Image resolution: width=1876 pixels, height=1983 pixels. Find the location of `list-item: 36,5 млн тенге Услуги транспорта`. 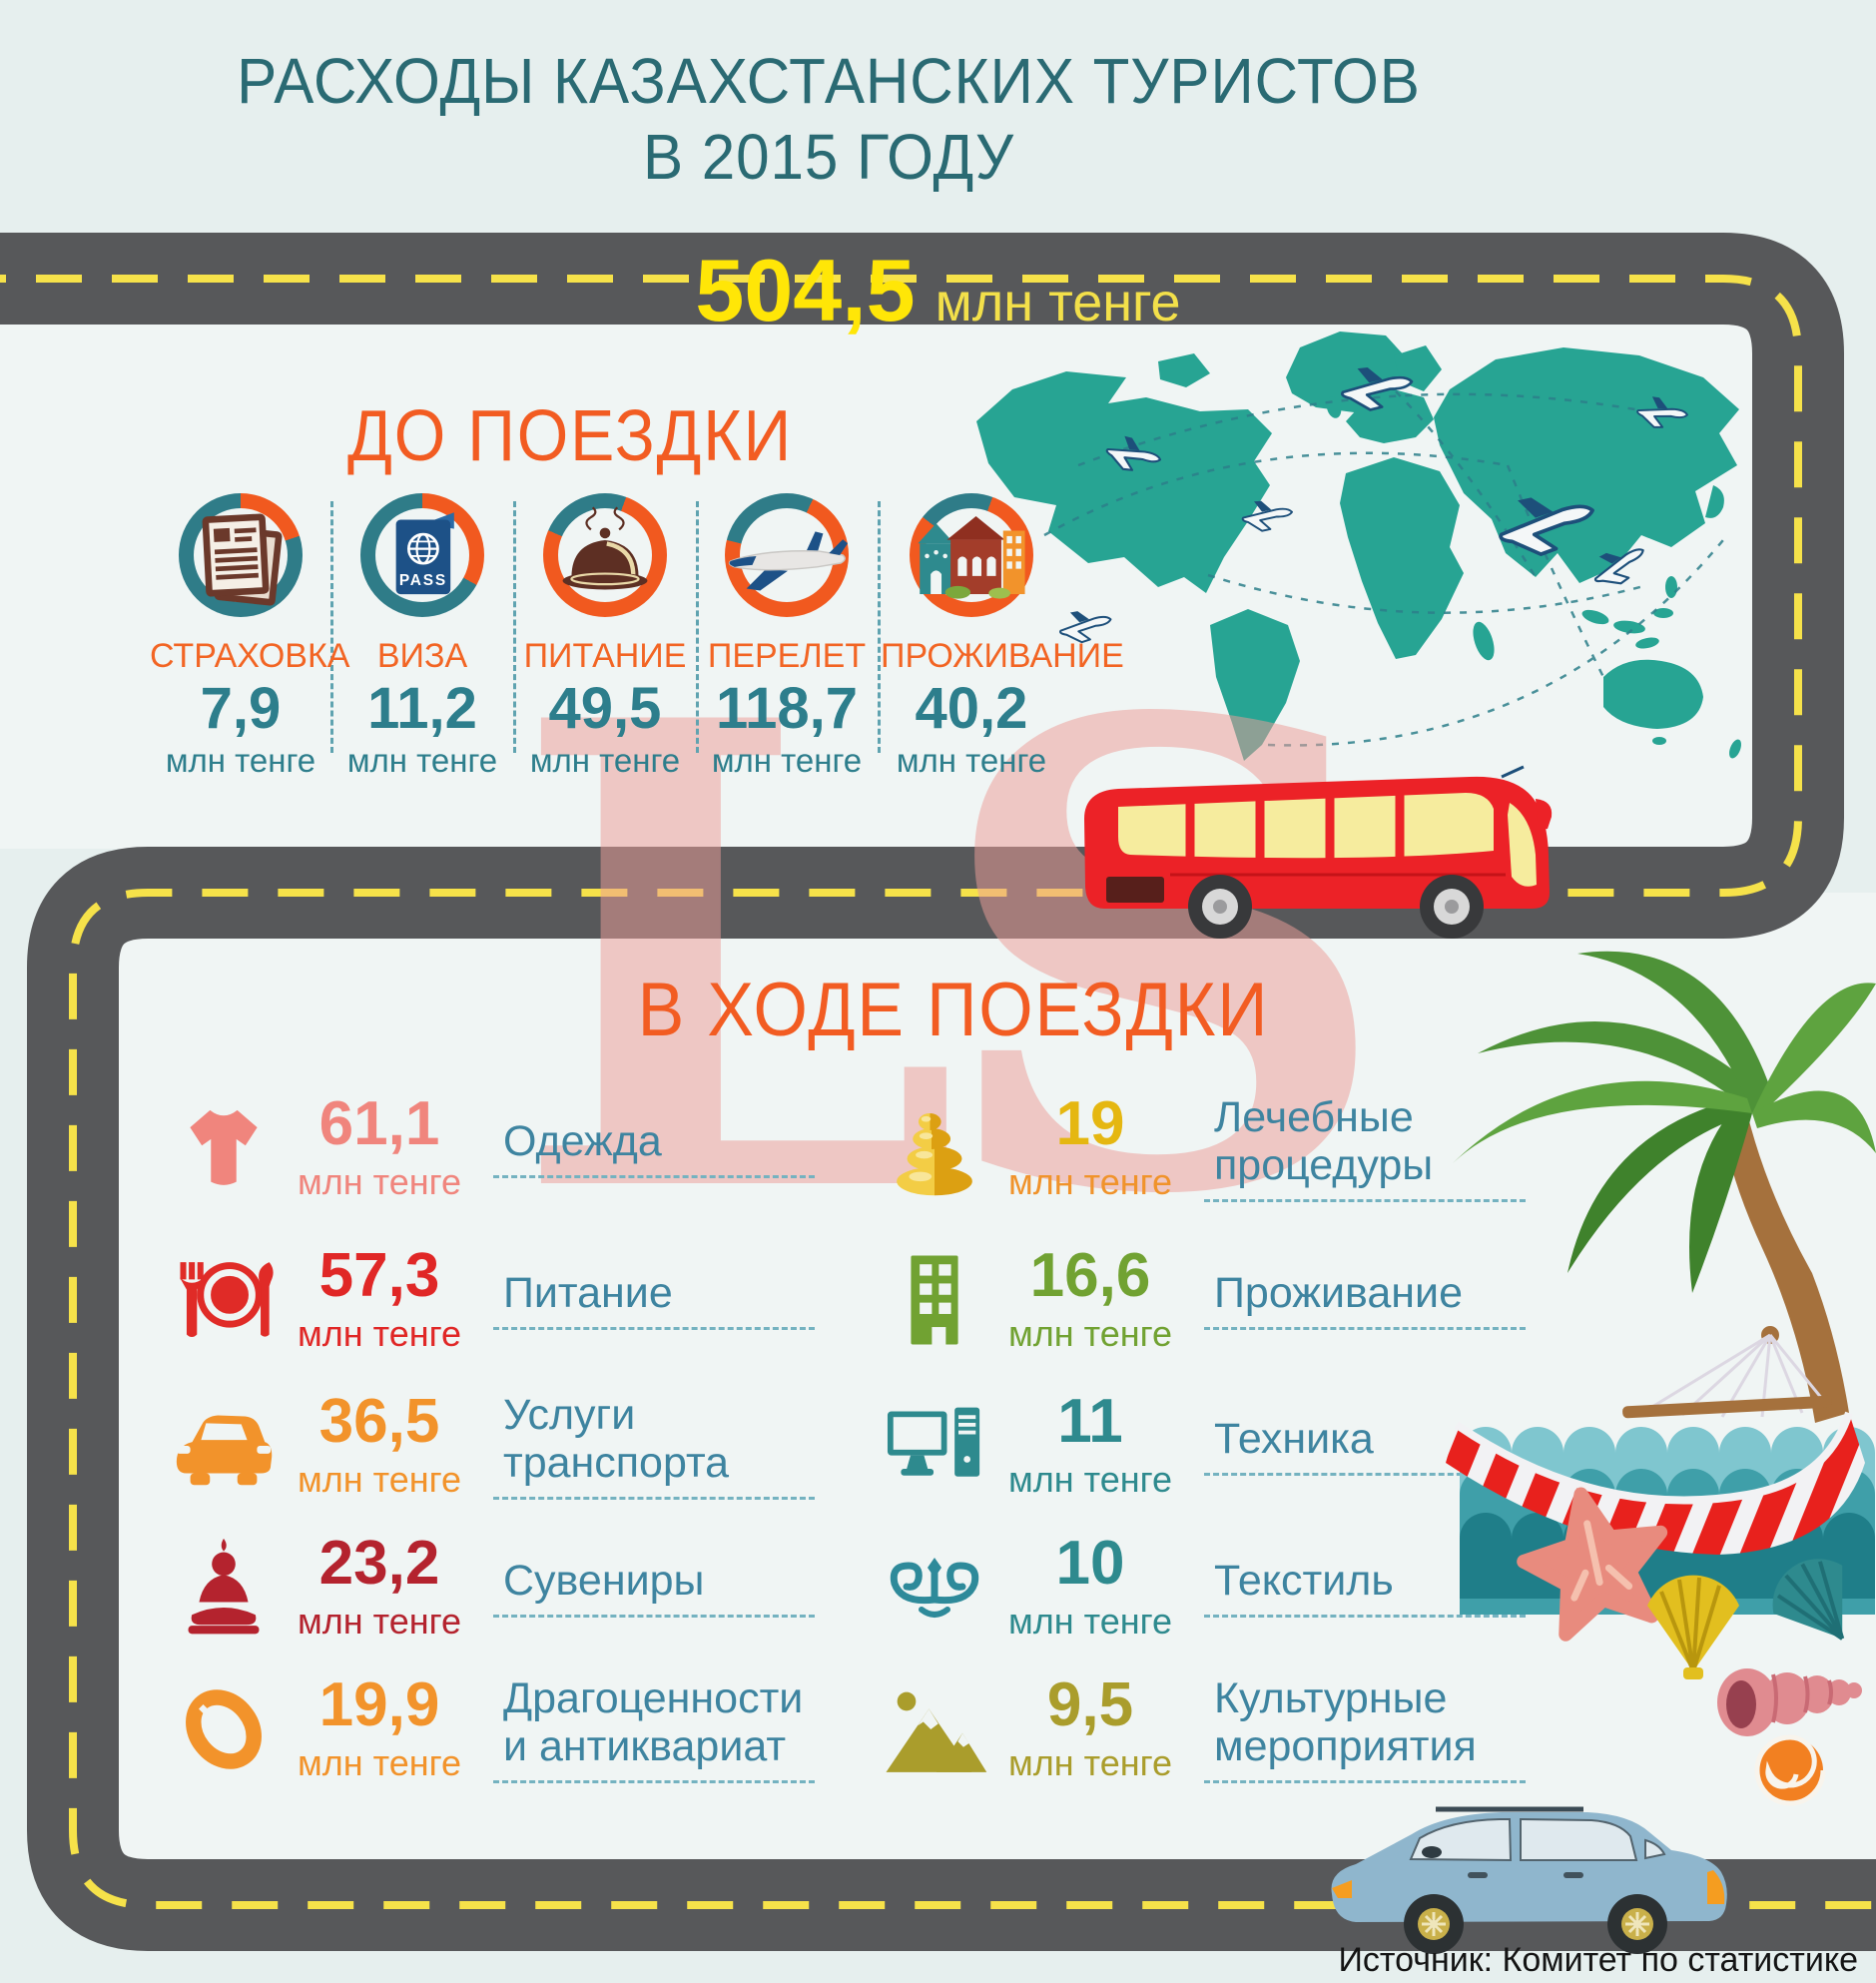

list-item: 36,5 млн тенге Услуги транспорта is located at coordinates (491, 1446).